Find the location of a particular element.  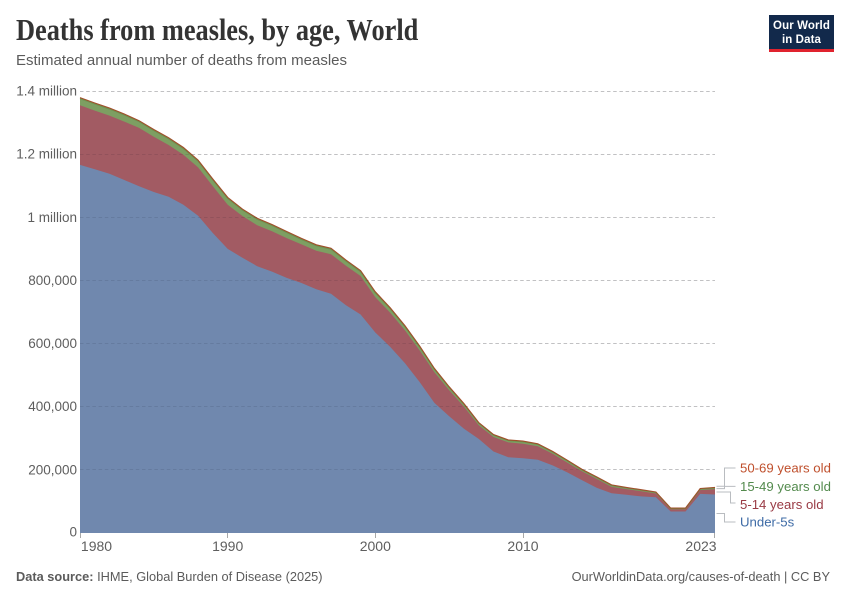

svg-text: 1 million is located at coordinates (52, 217).